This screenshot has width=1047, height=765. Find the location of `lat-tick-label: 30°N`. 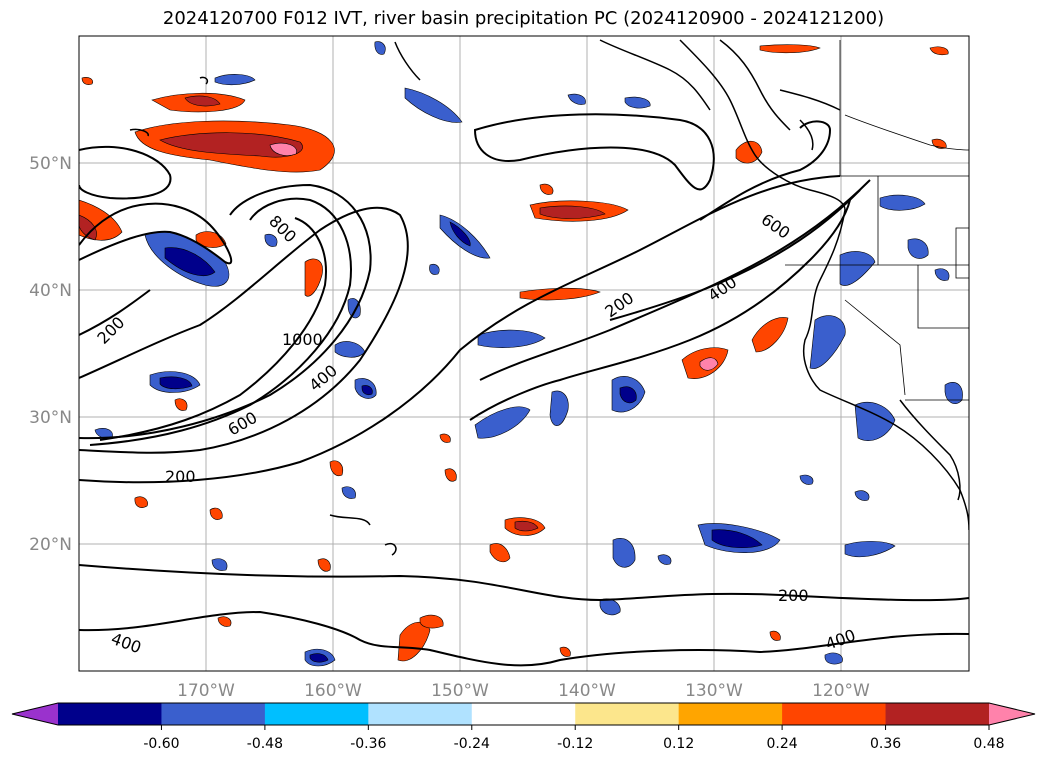

lat-tick-label: 30°N is located at coordinates (50, 418).